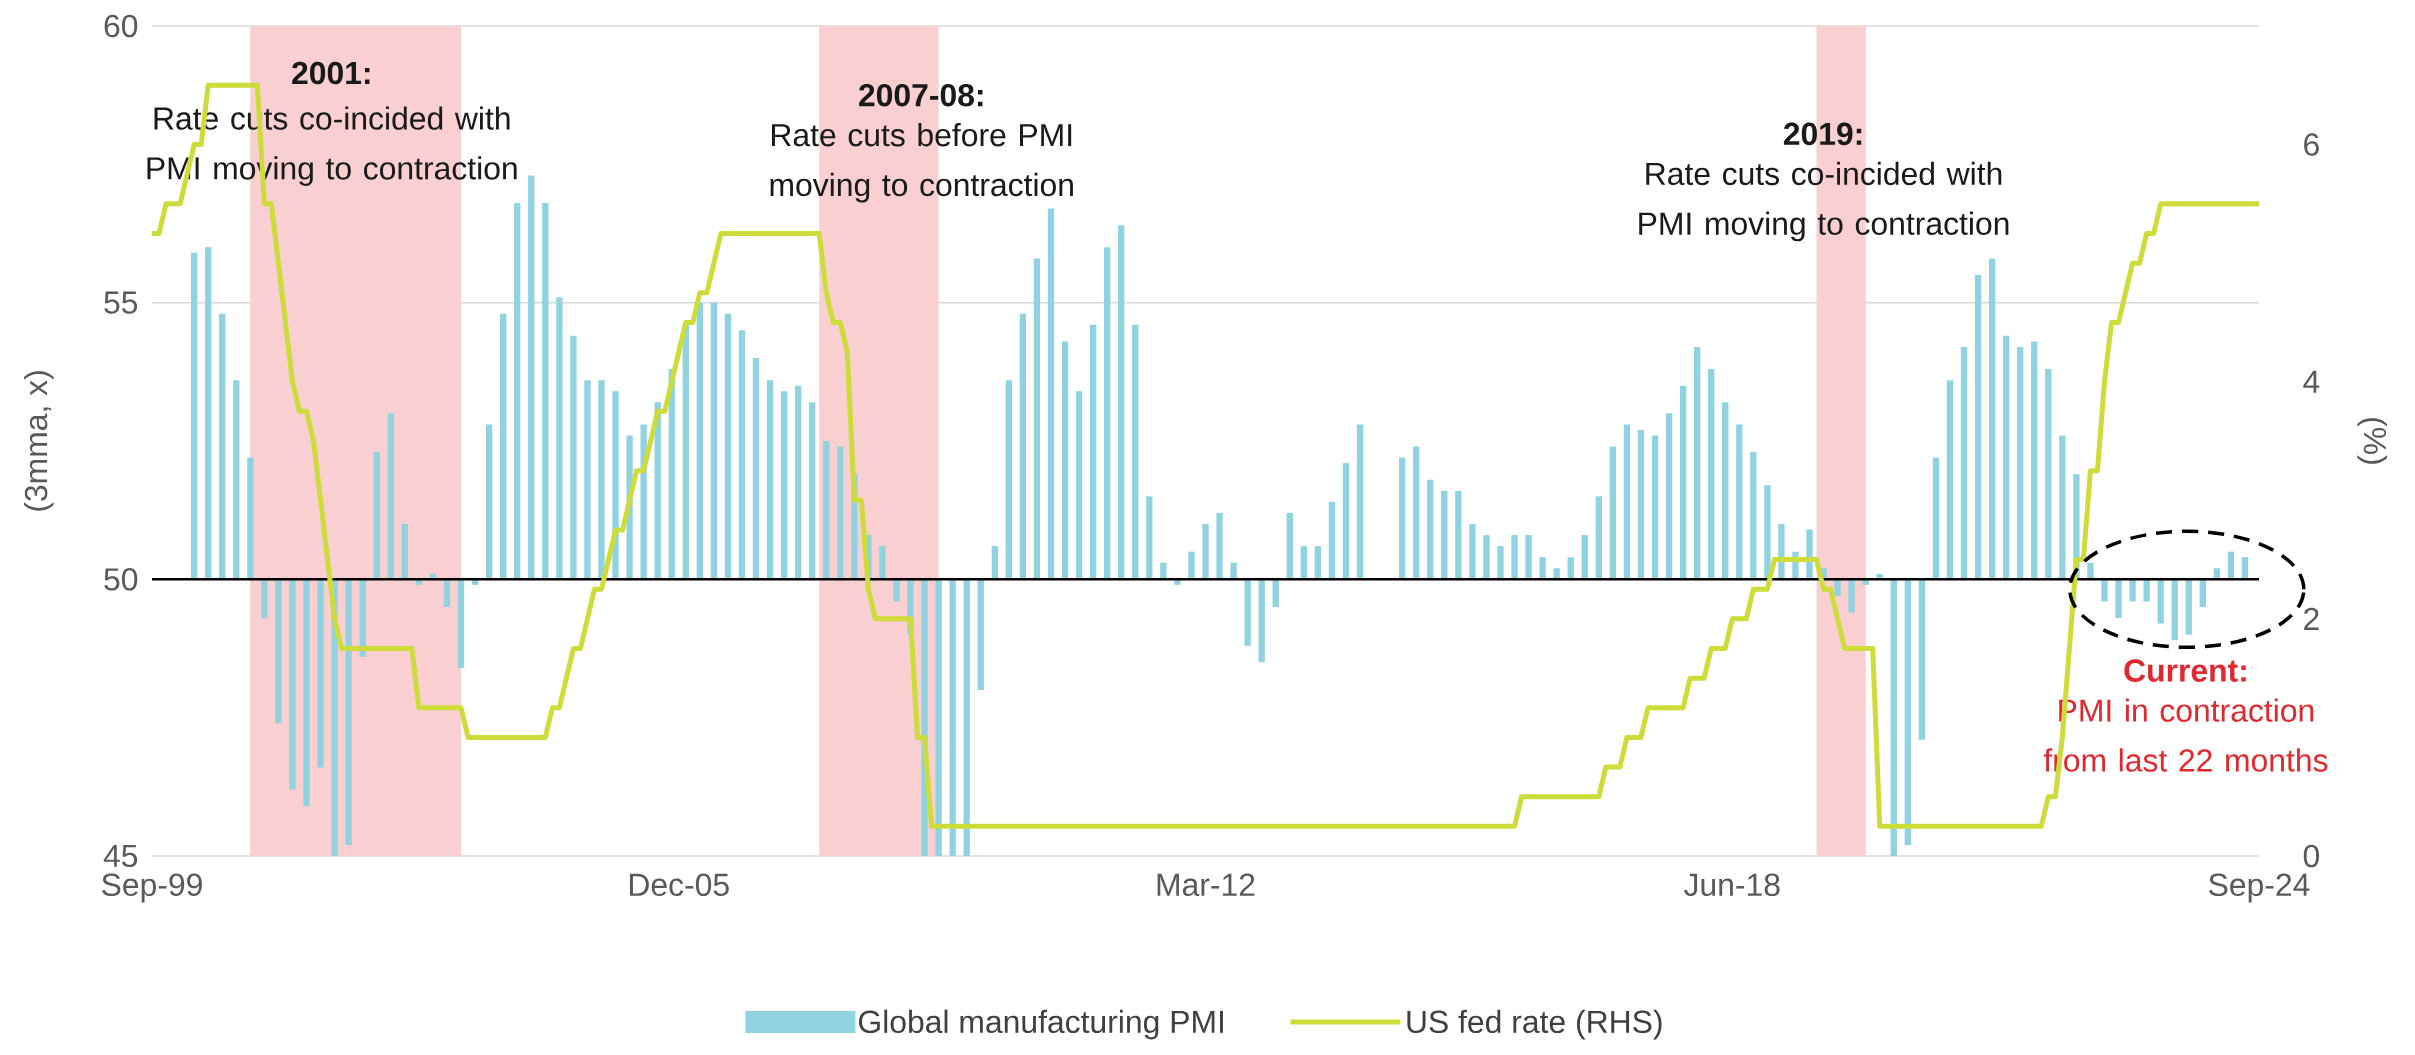 The width and height of the screenshot is (2415, 1055). What do you see at coordinates (1534, 1024) in the screenshot?
I see `legend-label: US fed rate (RHS)` at bounding box center [1534, 1024].